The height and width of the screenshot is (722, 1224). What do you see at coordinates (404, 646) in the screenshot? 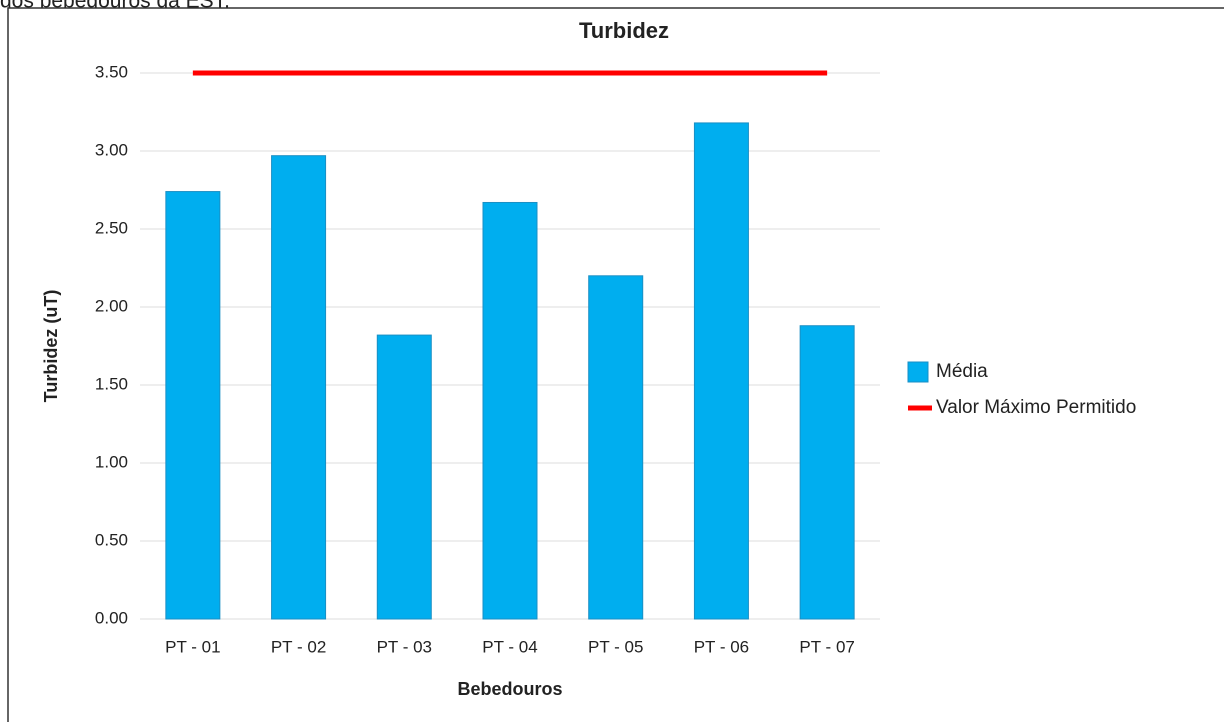
I see `x-tick-label: PT - 03` at bounding box center [404, 646].